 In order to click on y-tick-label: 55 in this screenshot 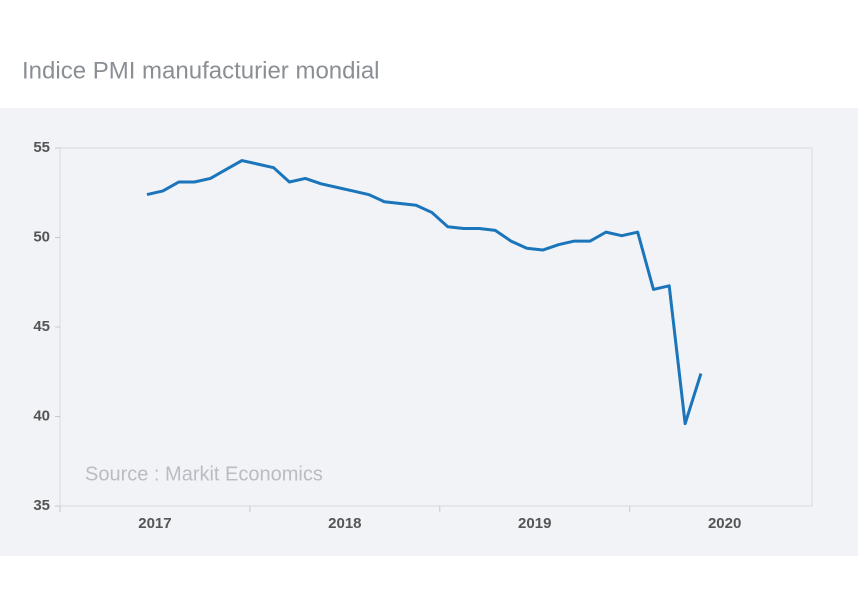, I will do `click(41, 147)`.